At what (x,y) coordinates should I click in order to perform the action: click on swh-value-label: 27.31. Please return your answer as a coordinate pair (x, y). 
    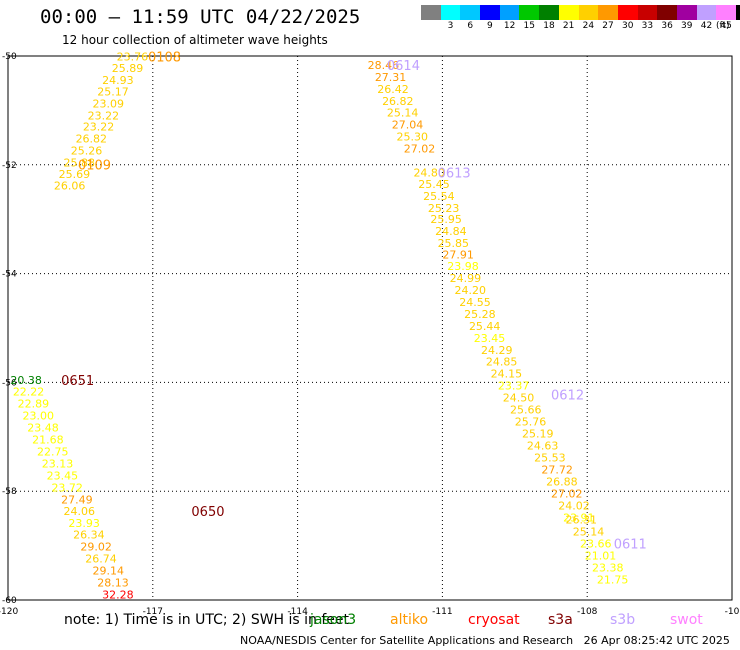
    Looking at the image, I should click on (391, 77).